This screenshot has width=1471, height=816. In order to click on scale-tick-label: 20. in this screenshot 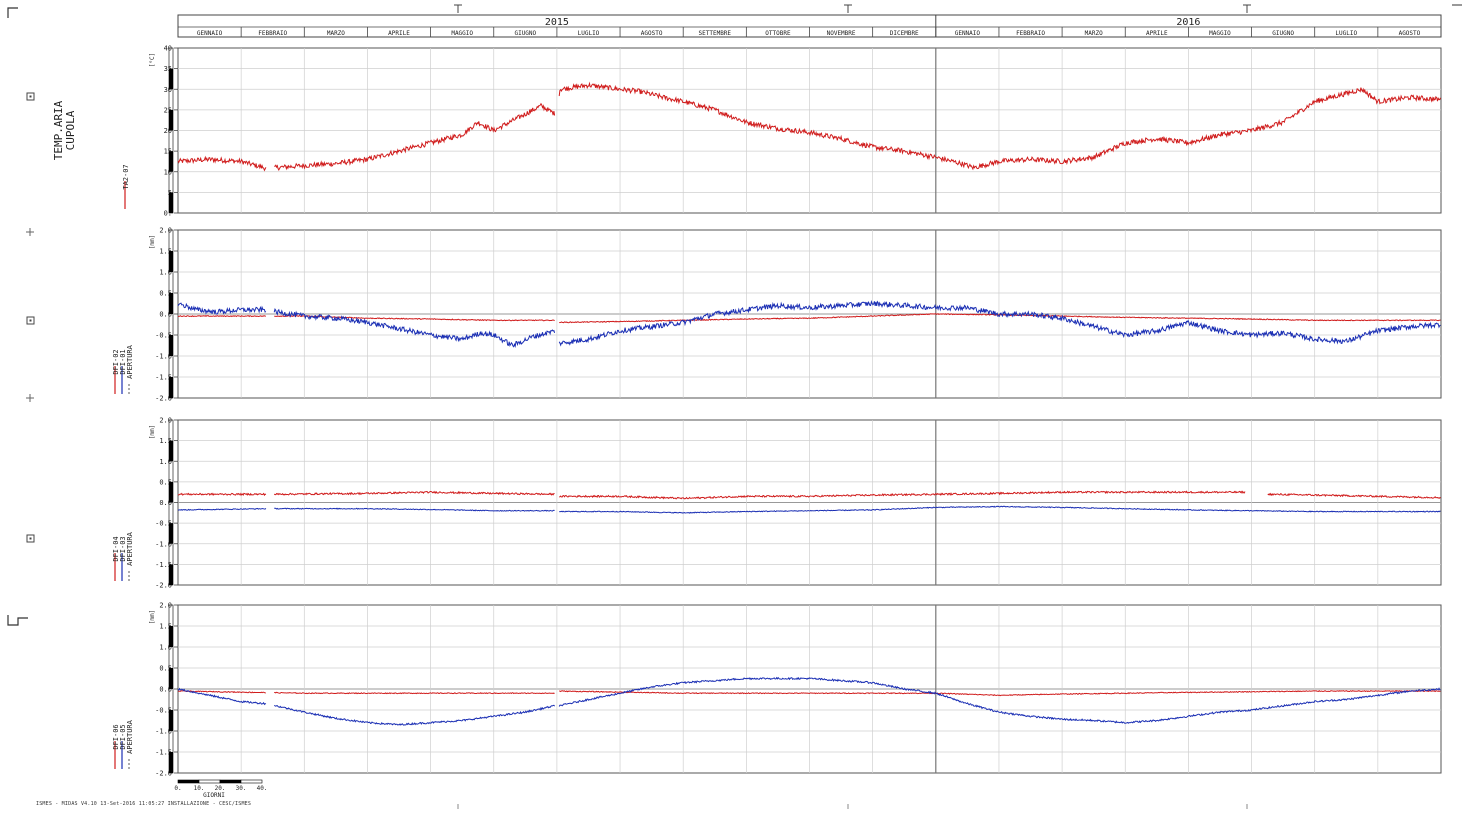, I will do `click(220, 788)`.